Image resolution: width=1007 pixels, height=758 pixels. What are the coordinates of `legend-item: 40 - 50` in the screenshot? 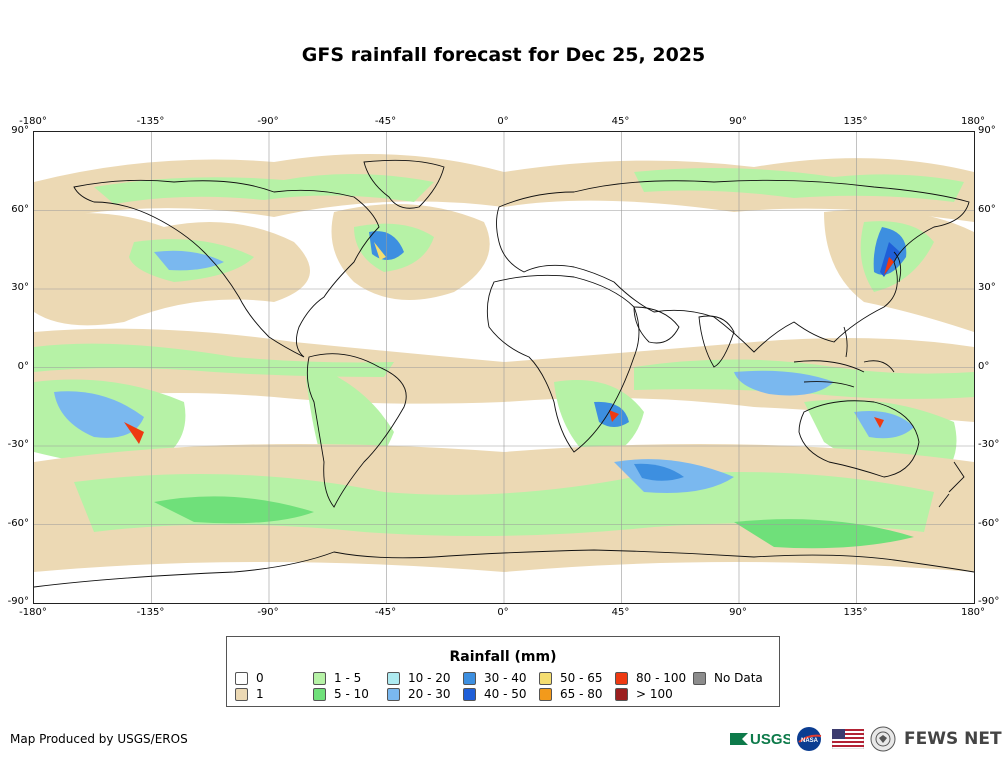 It's located at (495, 694).